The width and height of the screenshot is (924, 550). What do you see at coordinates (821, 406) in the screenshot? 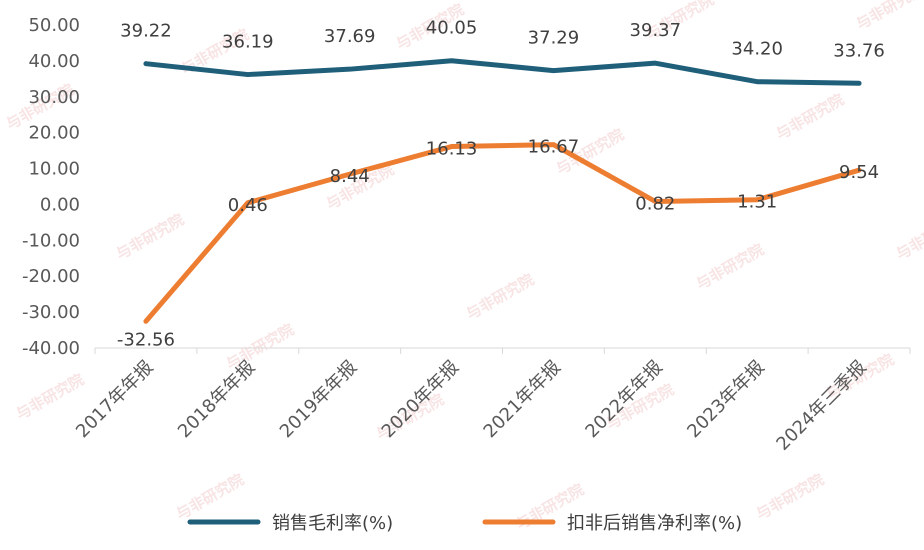
I see `x-tick-label: 2024年三季报` at bounding box center [821, 406].